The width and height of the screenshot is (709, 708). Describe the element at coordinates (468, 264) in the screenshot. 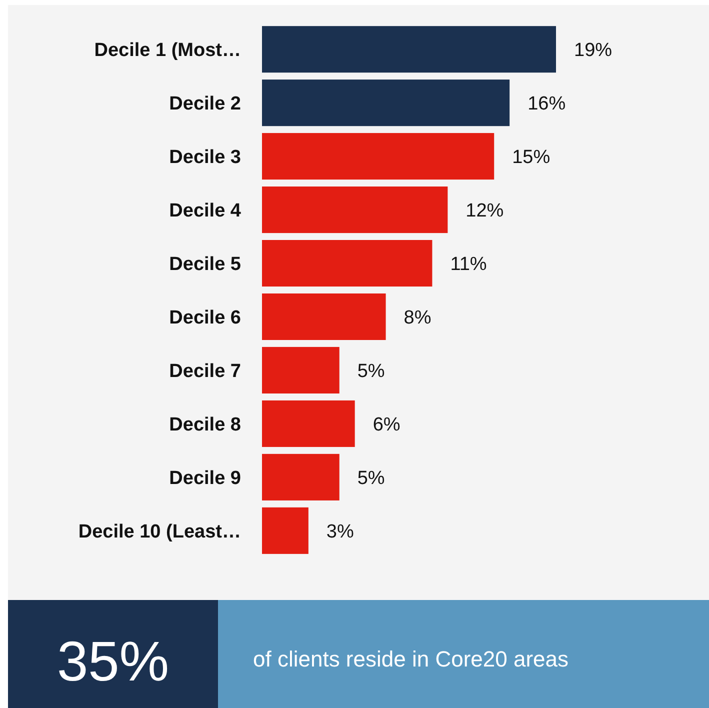

I see `data-label: 11%` at that location.